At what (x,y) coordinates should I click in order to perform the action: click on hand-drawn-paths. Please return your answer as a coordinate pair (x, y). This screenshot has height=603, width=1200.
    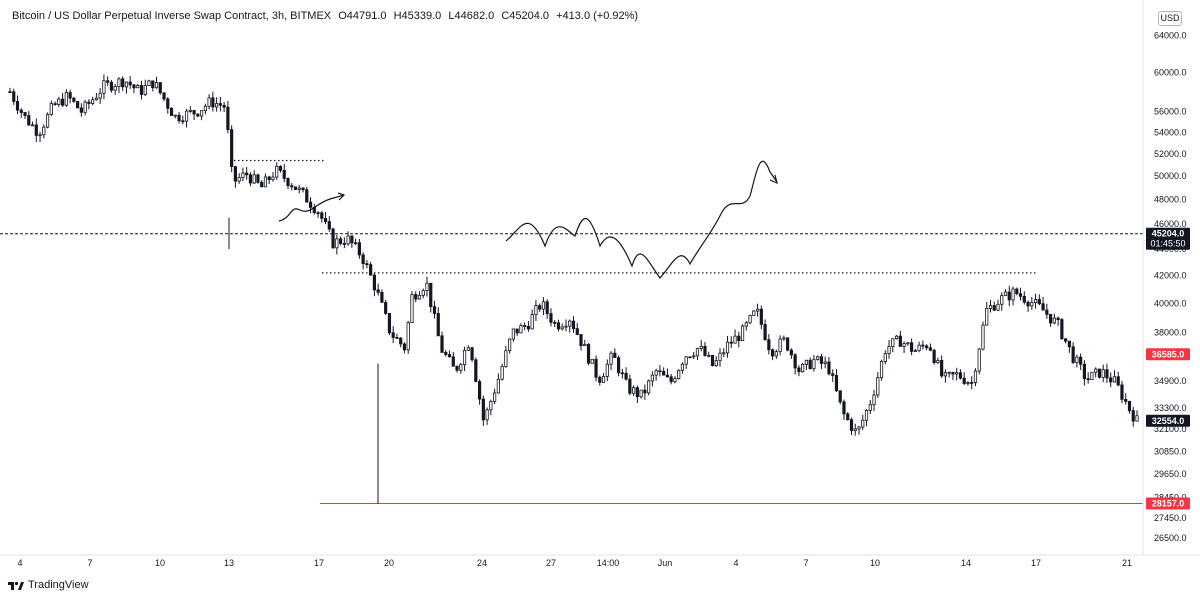
    Looking at the image, I should click on (528, 219).